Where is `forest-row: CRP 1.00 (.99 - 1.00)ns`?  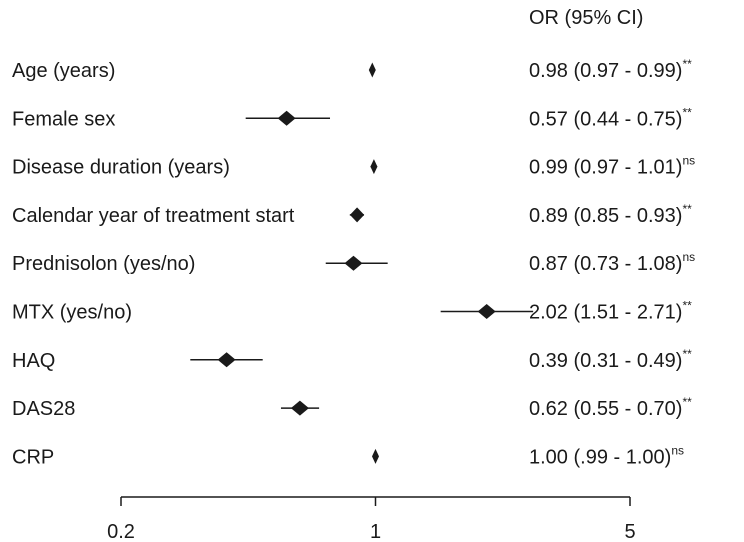
forest-row: CRP 1.00 (.99 - 1.00)ns is located at coordinates (348, 455).